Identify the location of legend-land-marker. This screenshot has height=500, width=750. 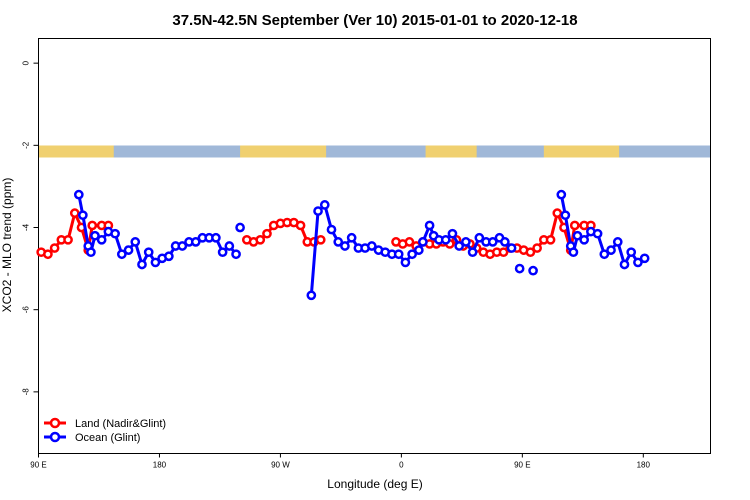
(55, 423).